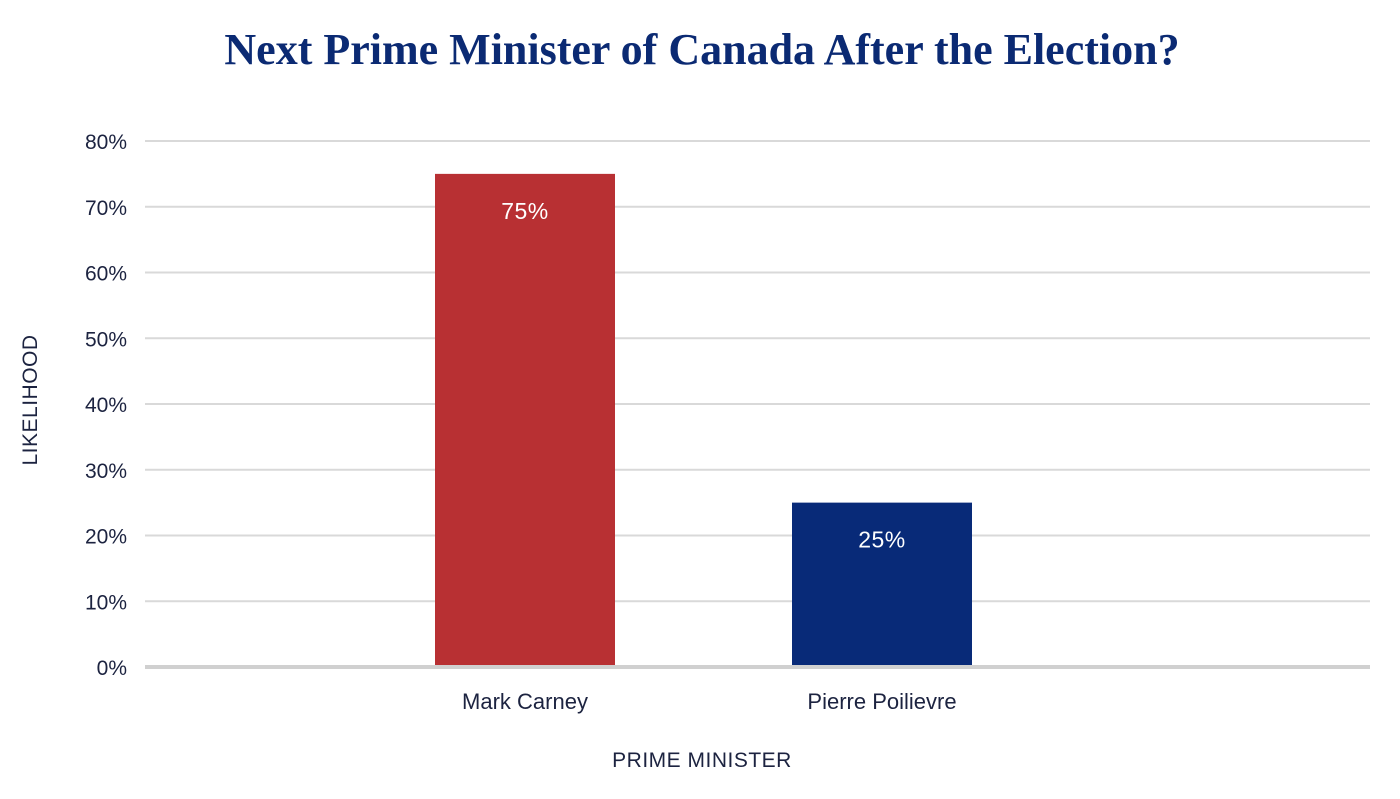 The image size is (1400, 799). I want to click on y-axis-ticks: 0% 10% 20% 30% 40% 50% 60% 70% 80%, so click(106, 405).